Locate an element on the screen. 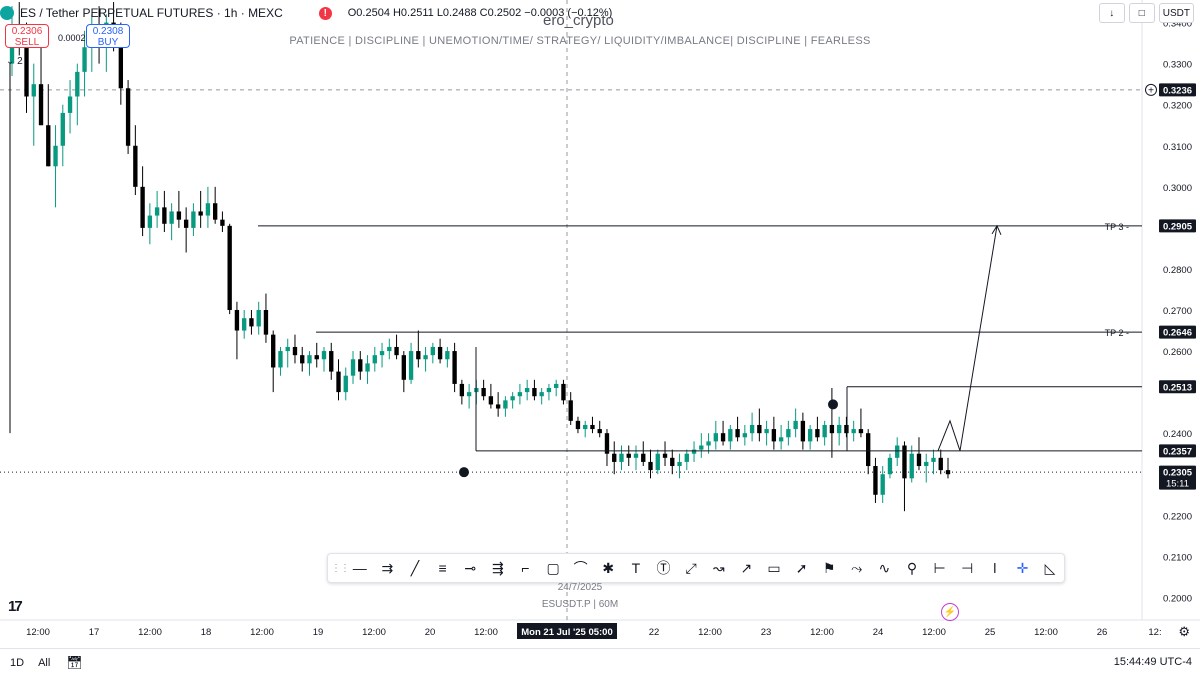 This screenshot has height=676, width=1200. drawing-tool-11-icon: T is located at coordinates (636, 568).